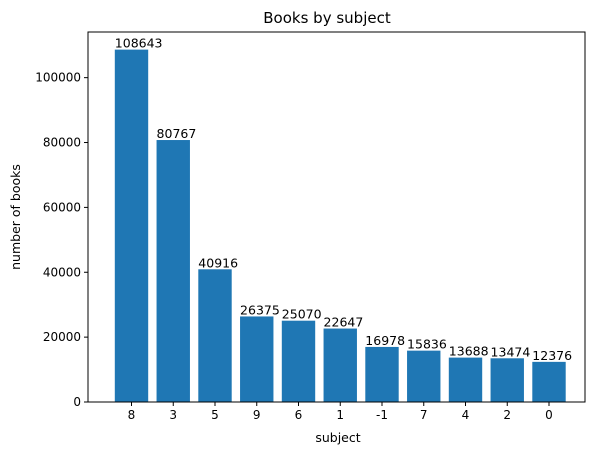 The image size is (602, 455). What do you see at coordinates (62, 143) in the screenshot?
I see `y-tick-label: 80000` at bounding box center [62, 143].